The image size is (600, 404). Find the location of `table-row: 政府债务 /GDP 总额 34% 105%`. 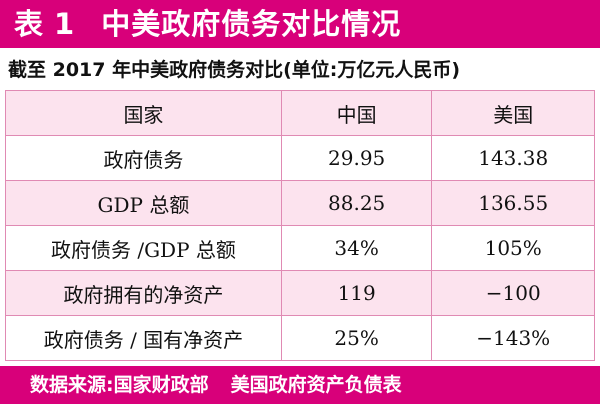

table-row: 政府债务 /GDP 总额 34% 105% is located at coordinates (300, 248).